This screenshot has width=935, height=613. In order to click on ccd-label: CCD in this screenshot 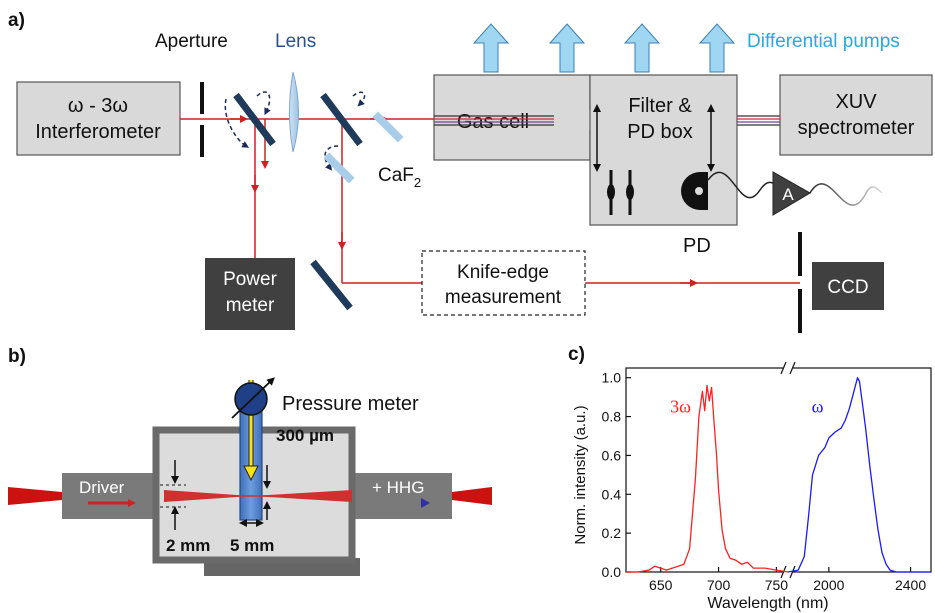, I will do `click(847, 287)`.